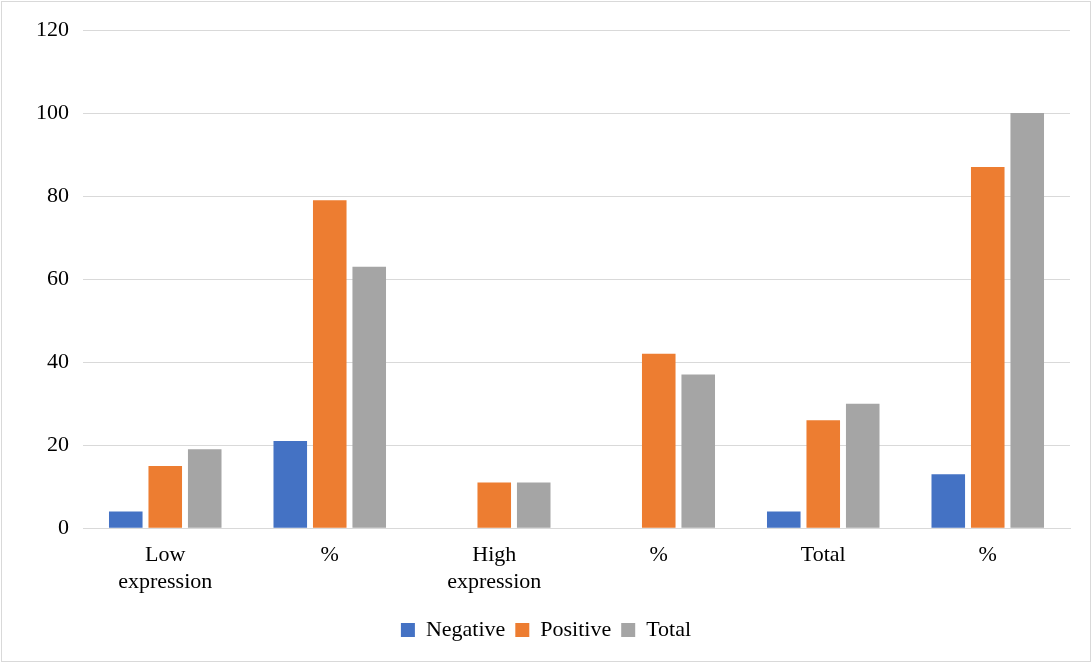 This screenshot has width=1092, height=663. Describe the element at coordinates (52, 111) in the screenshot. I see `y-tick-label: 100` at that location.